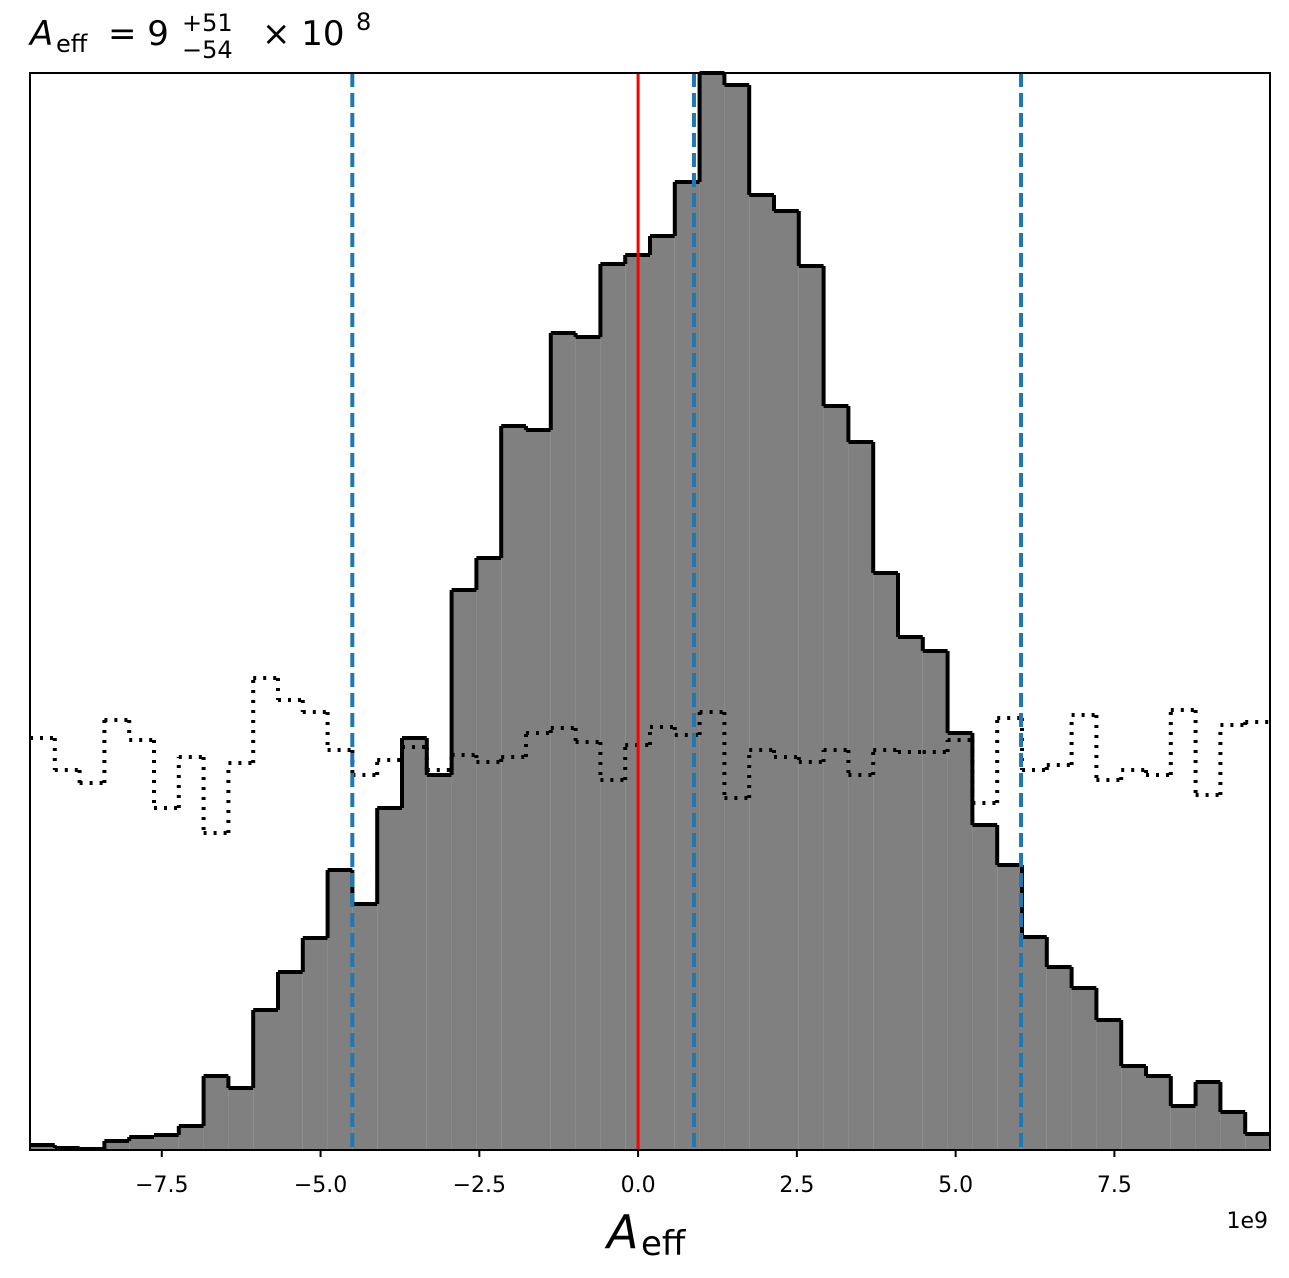 The width and height of the screenshot is (1289, 1278). Describe the element at coordinates (638, 1185) in the screenshot. I see `x-tick-label: 0.0` at that location.